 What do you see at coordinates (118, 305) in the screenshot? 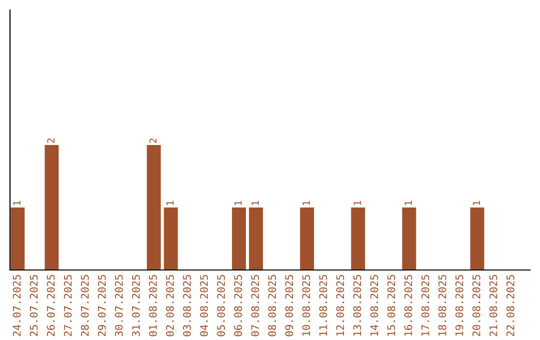
I see `x-tick-label: 30.07.2025` at bounding box center [118, 305].